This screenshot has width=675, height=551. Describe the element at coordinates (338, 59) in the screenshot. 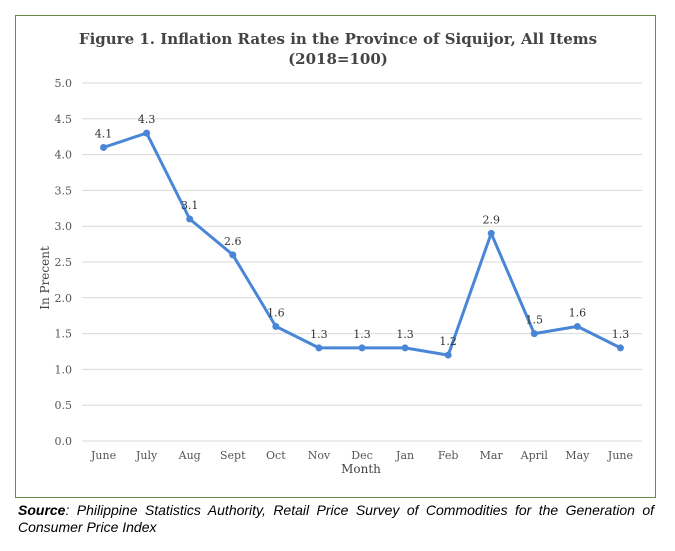

I see `chart-subtitle: (2018=100)` at that location.